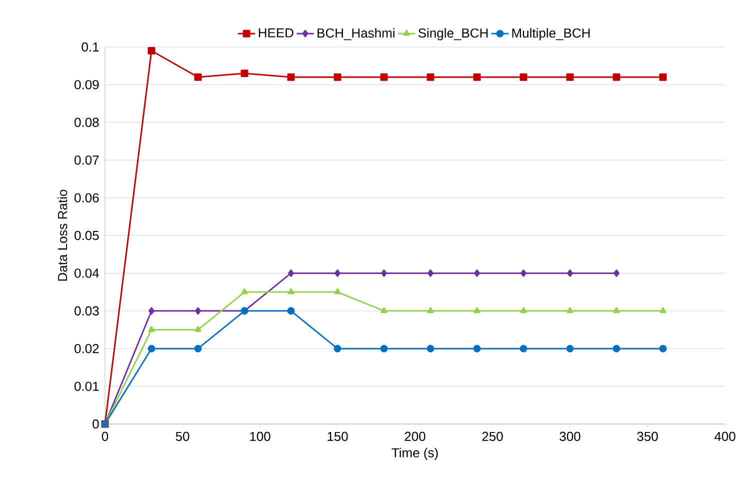  What do you see at coordinates (95, 424) in the screenshot?
I see `y-tick-label: 0` at bounding box center [95, 424].